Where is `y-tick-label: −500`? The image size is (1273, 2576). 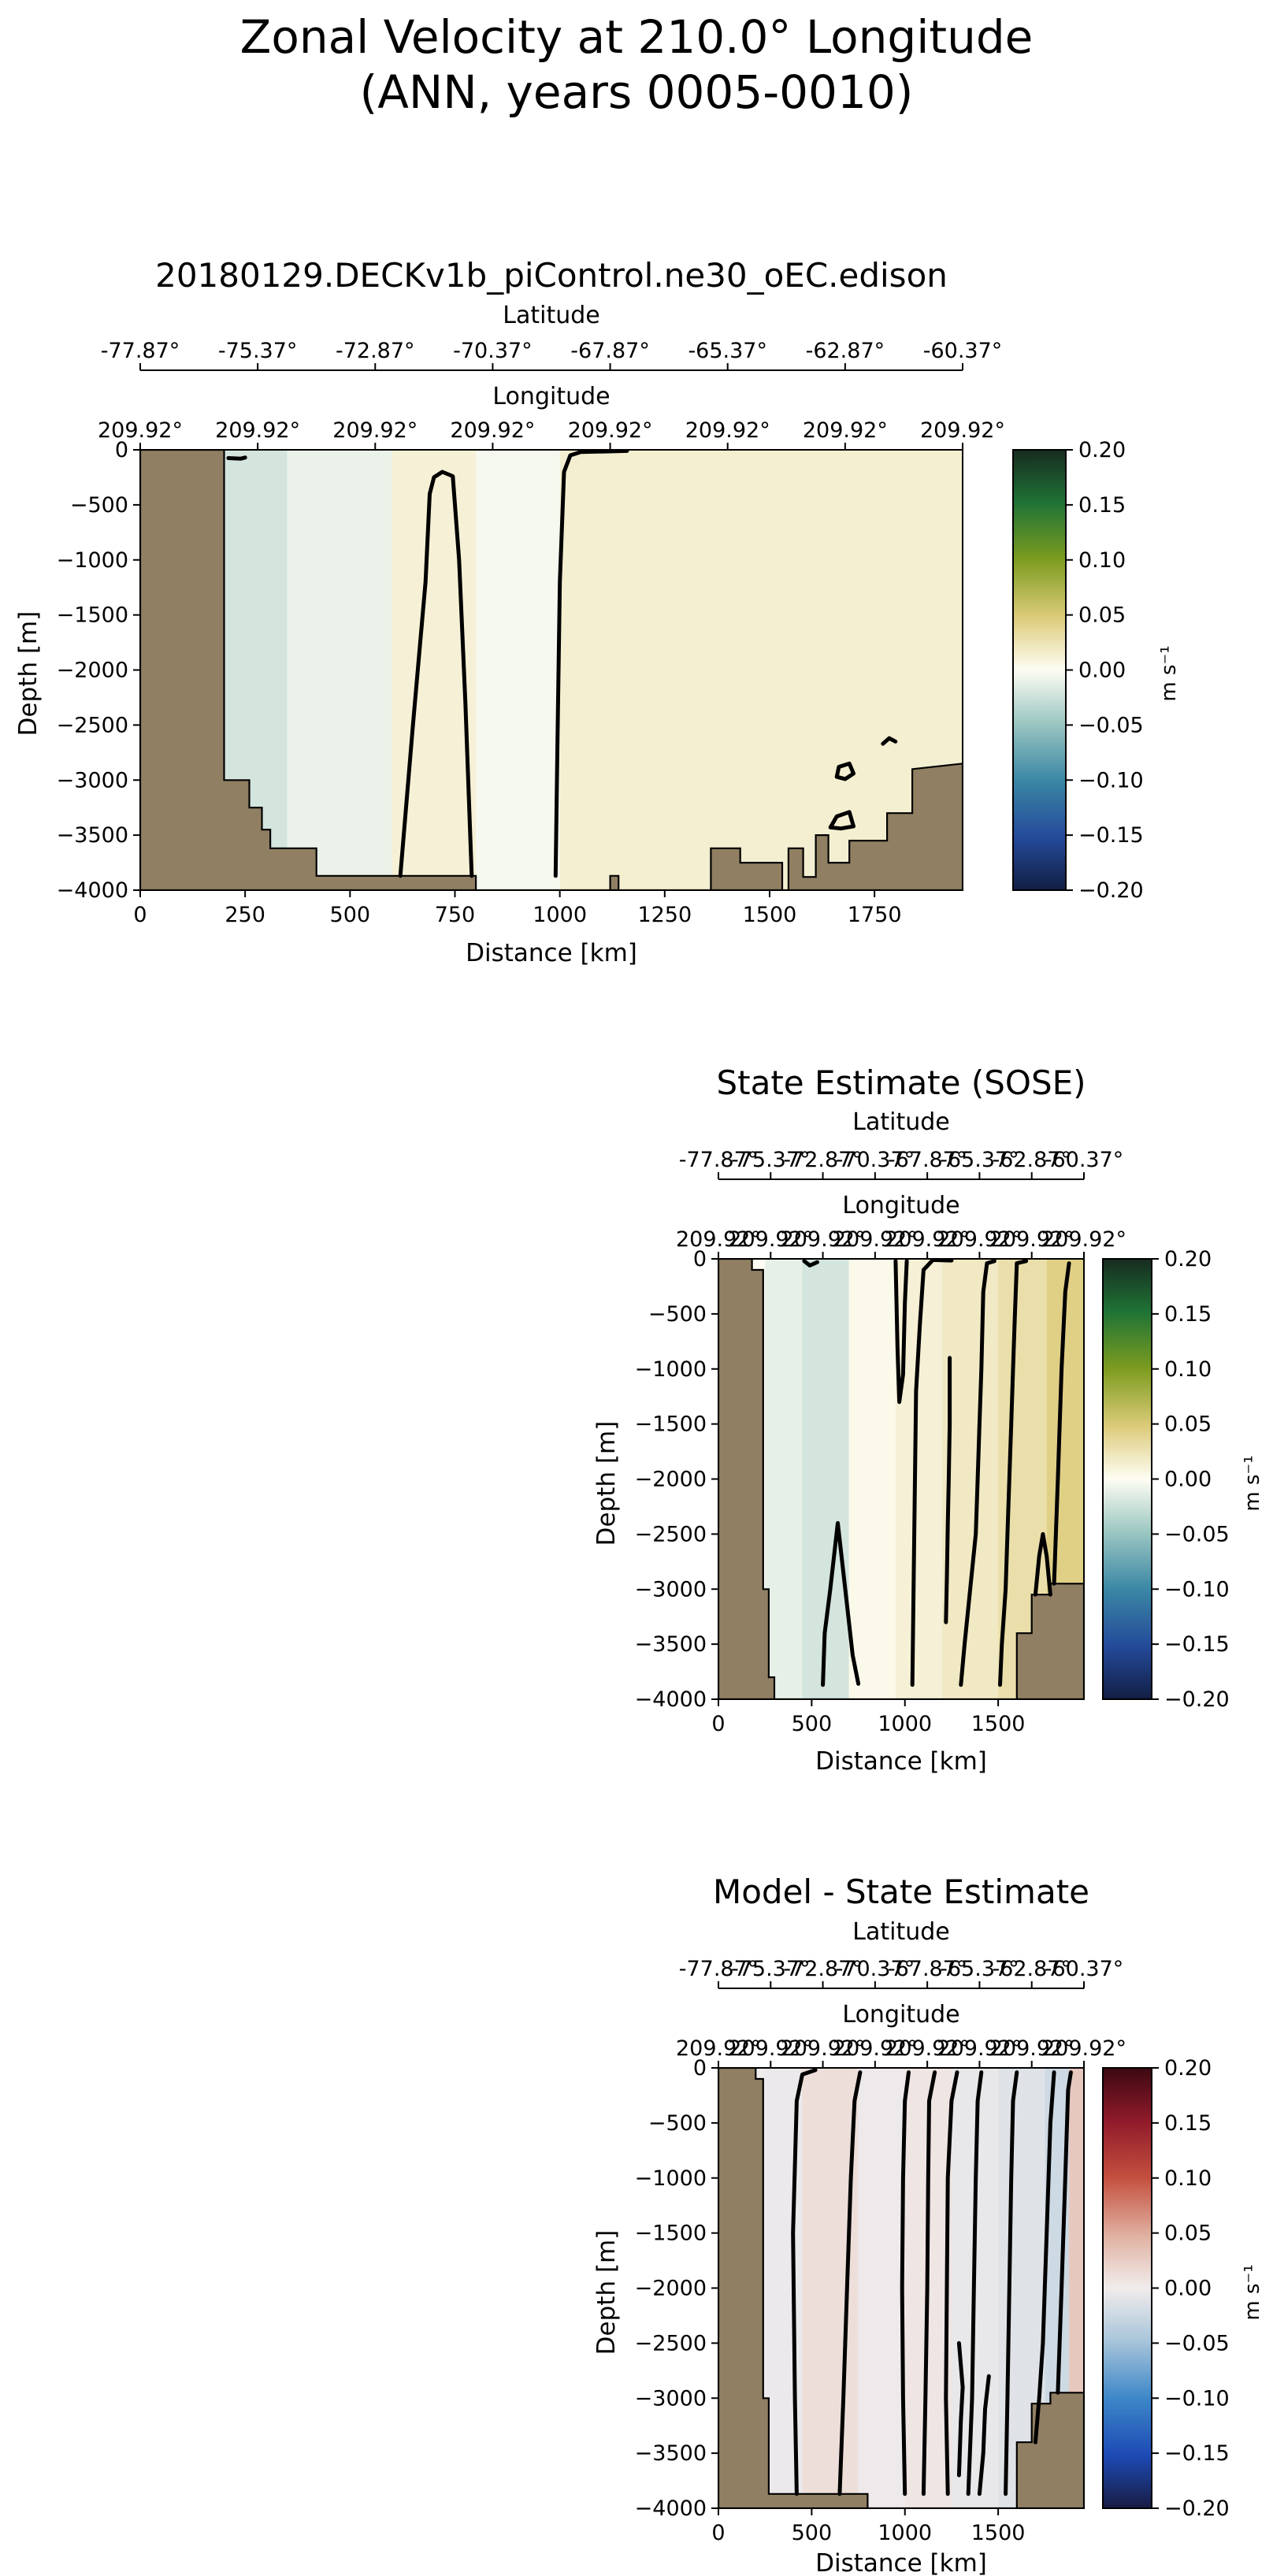 y-tick-label: −500 is located at coordinates (677, 2123).